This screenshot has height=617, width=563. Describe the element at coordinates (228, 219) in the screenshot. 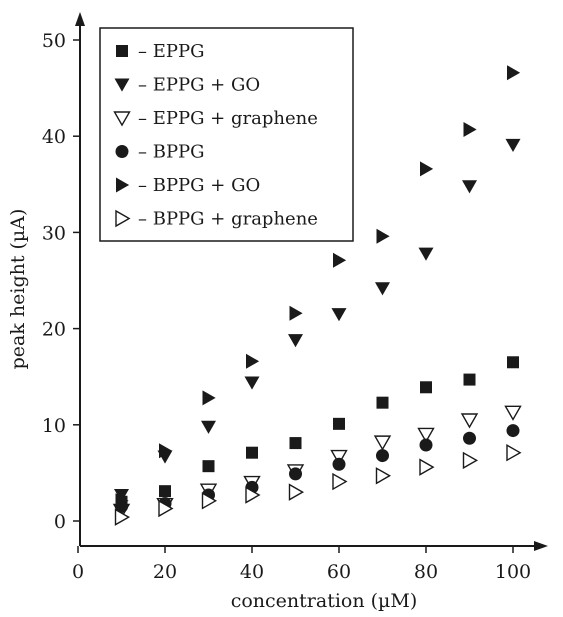

I see `legend-label: – BPPG + graphene` at that location.